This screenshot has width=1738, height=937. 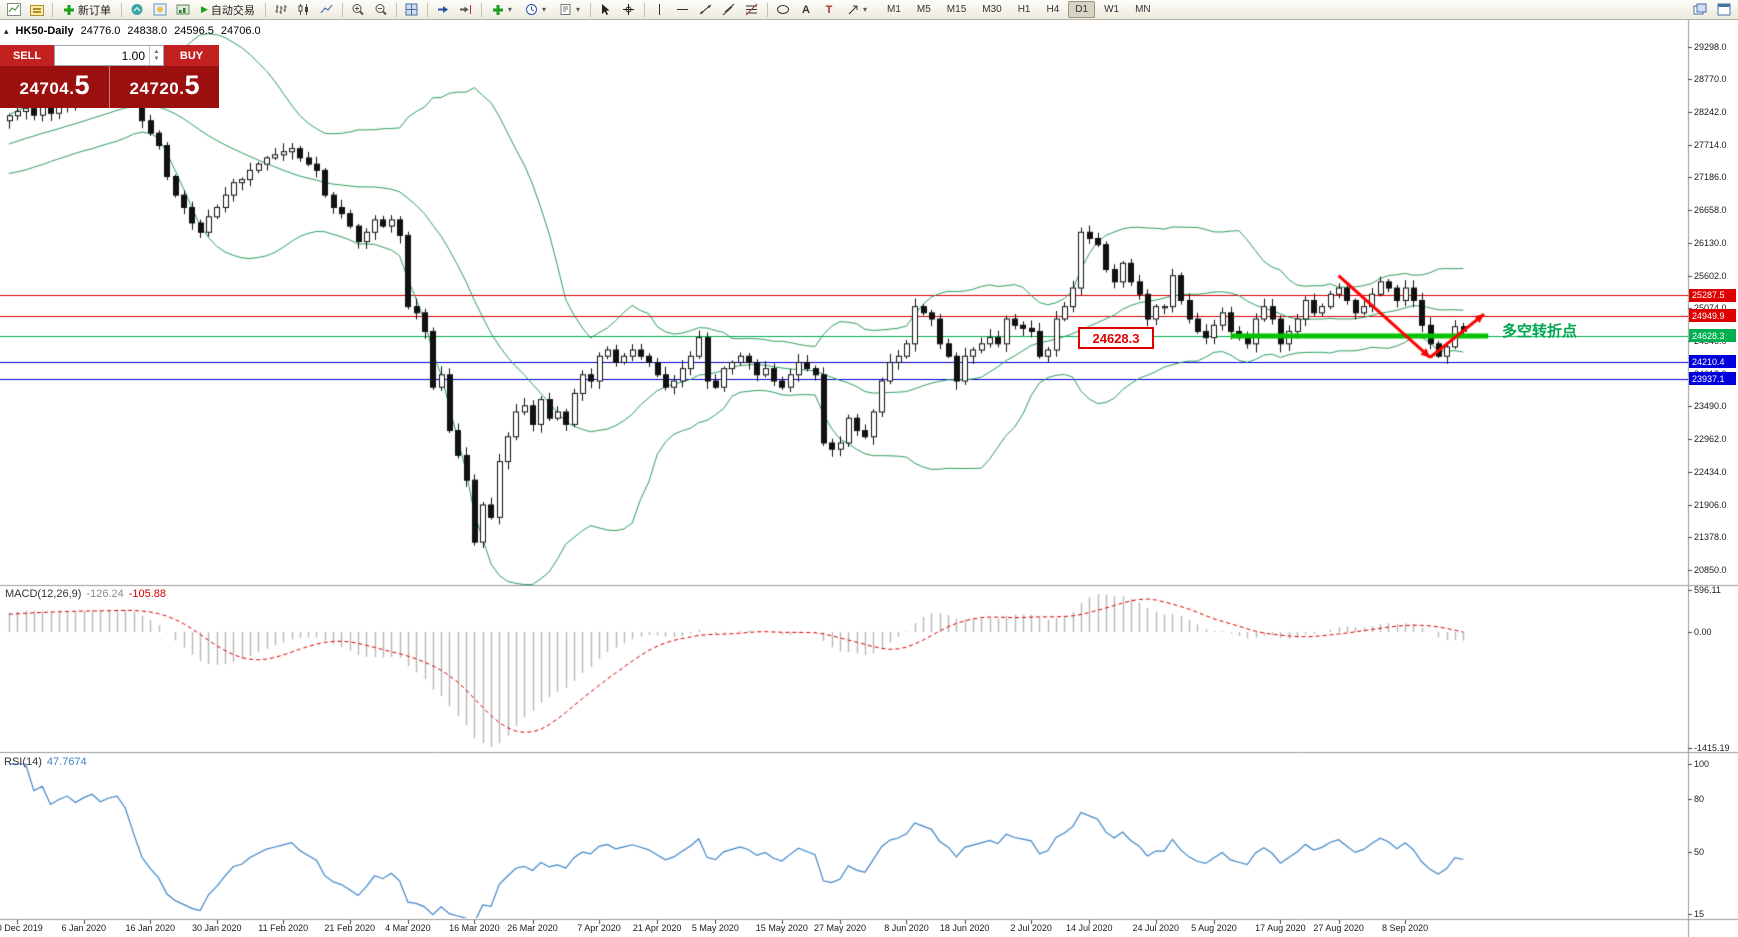 I want to click on new-window-icon, so click(x=1700, y=9).